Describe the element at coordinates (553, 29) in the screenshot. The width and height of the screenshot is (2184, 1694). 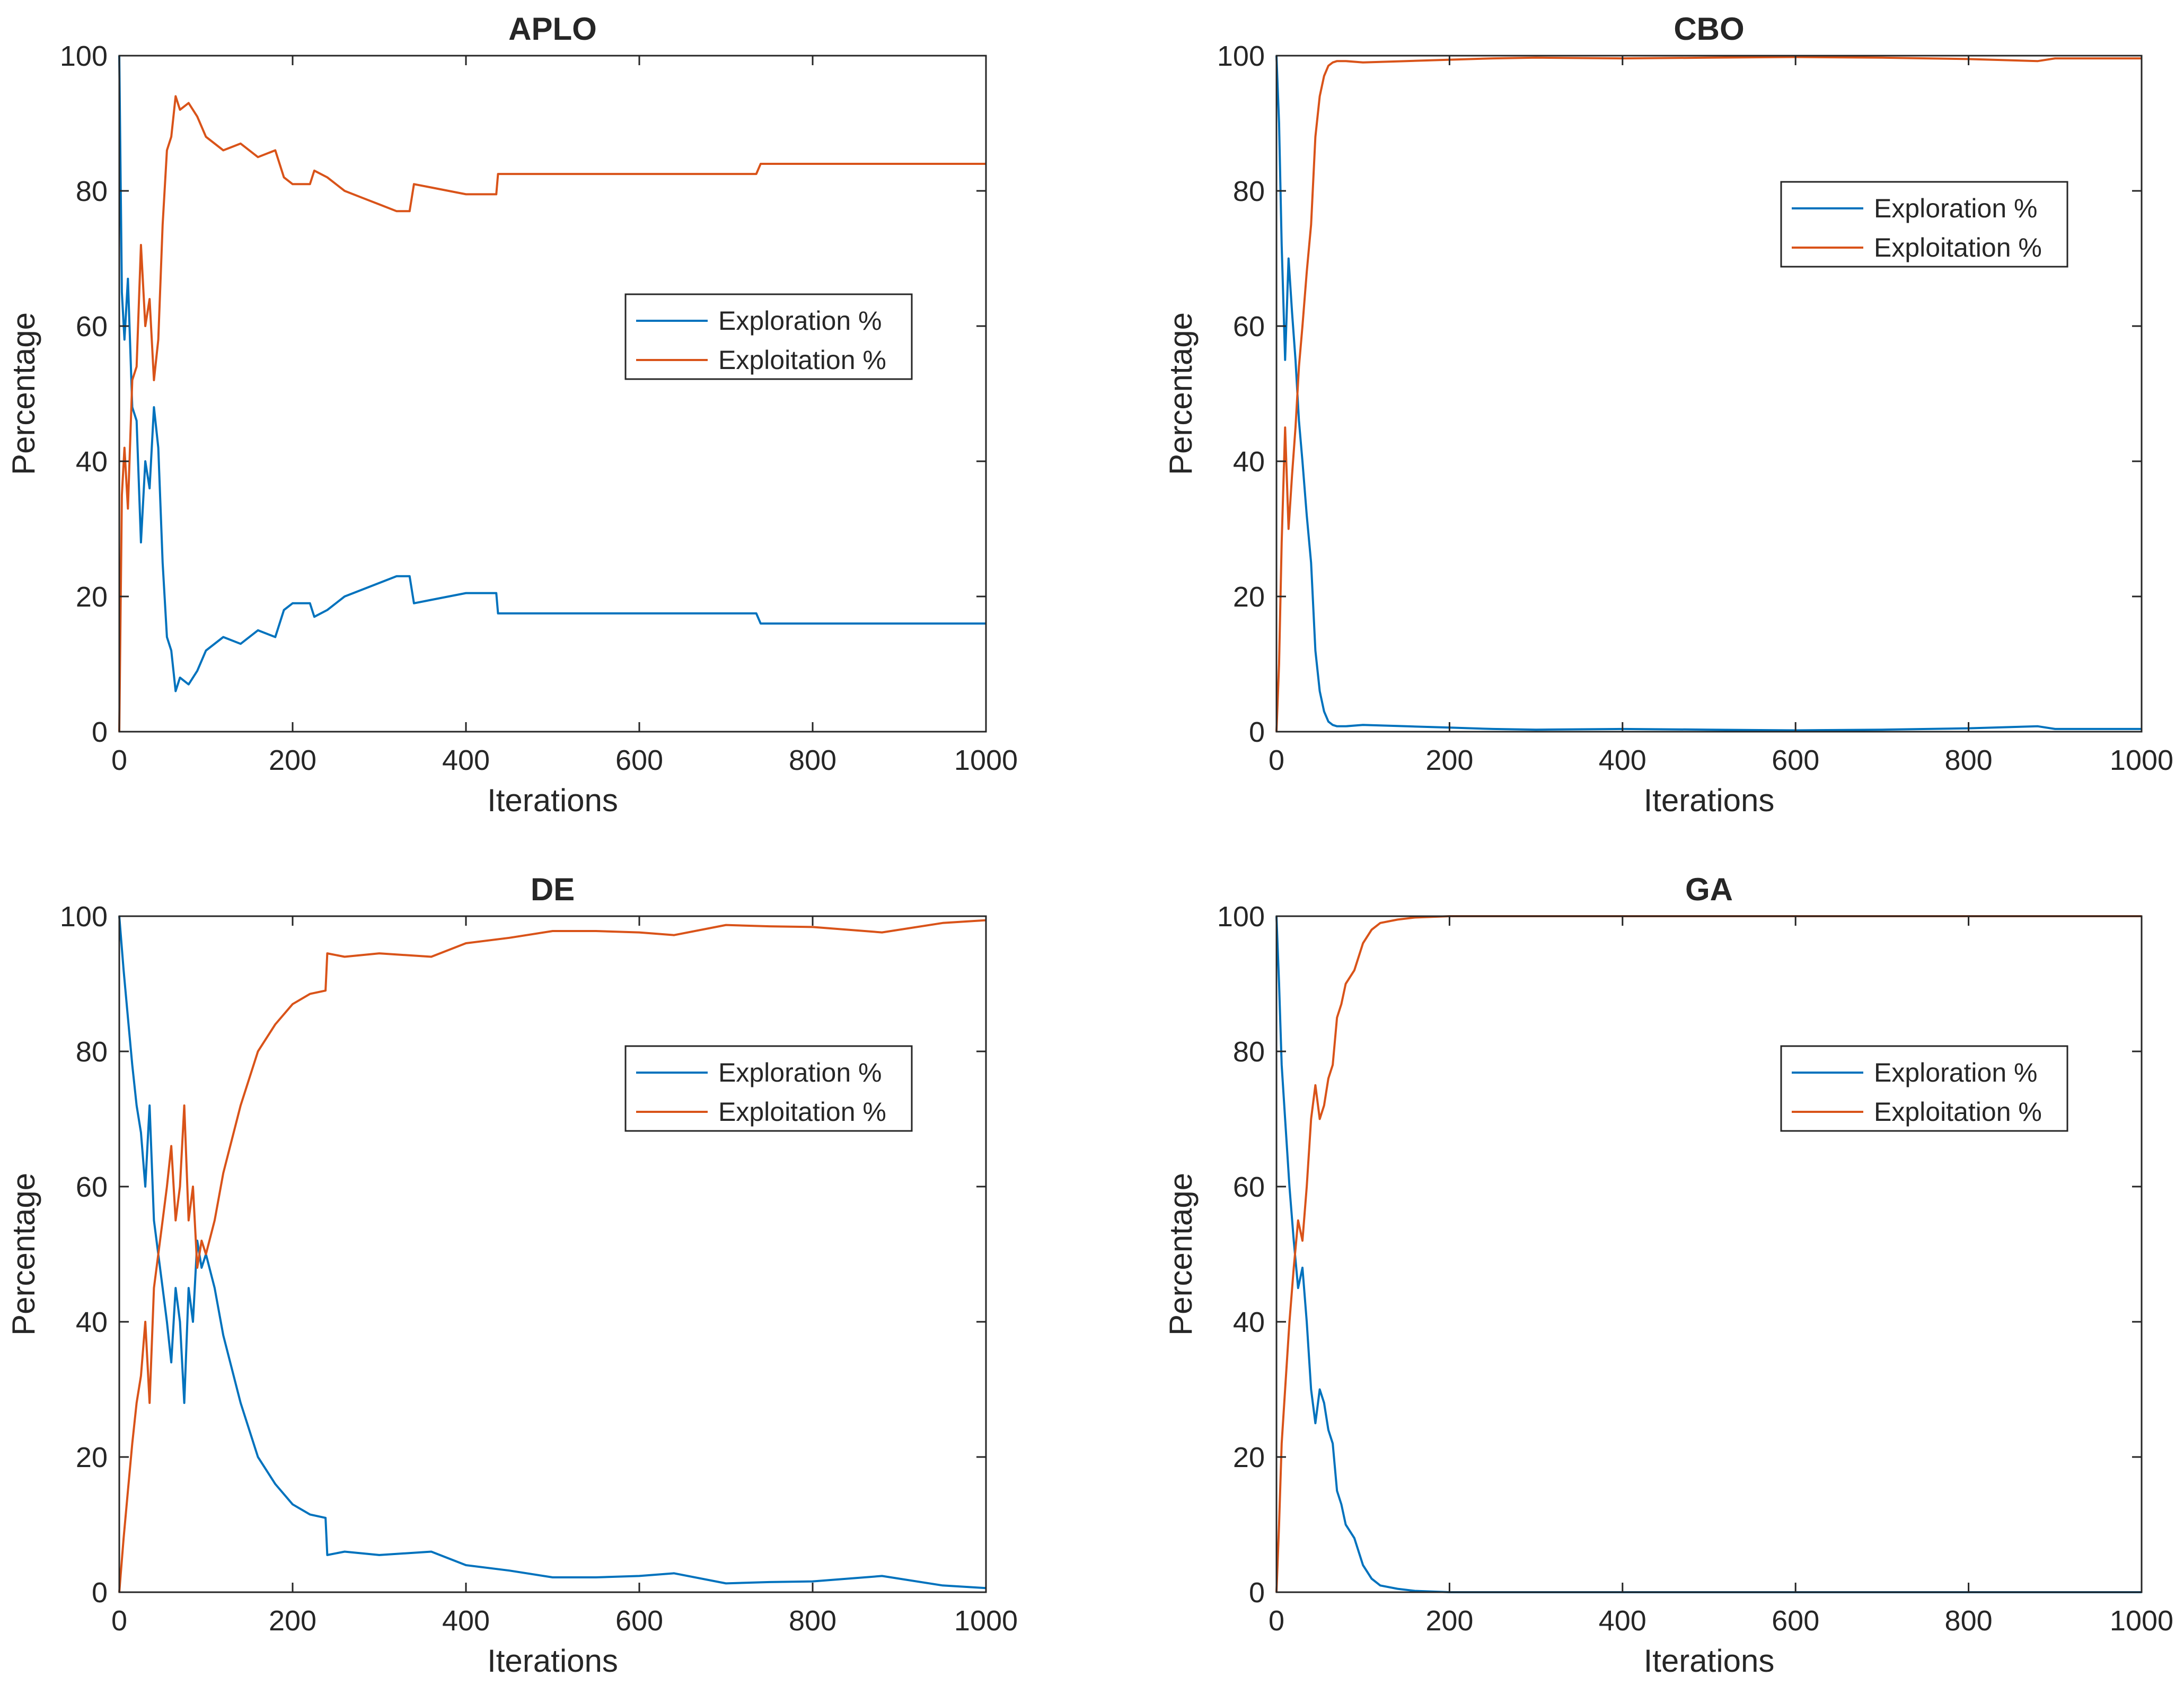
I see `chart-title: APLO` at that location.